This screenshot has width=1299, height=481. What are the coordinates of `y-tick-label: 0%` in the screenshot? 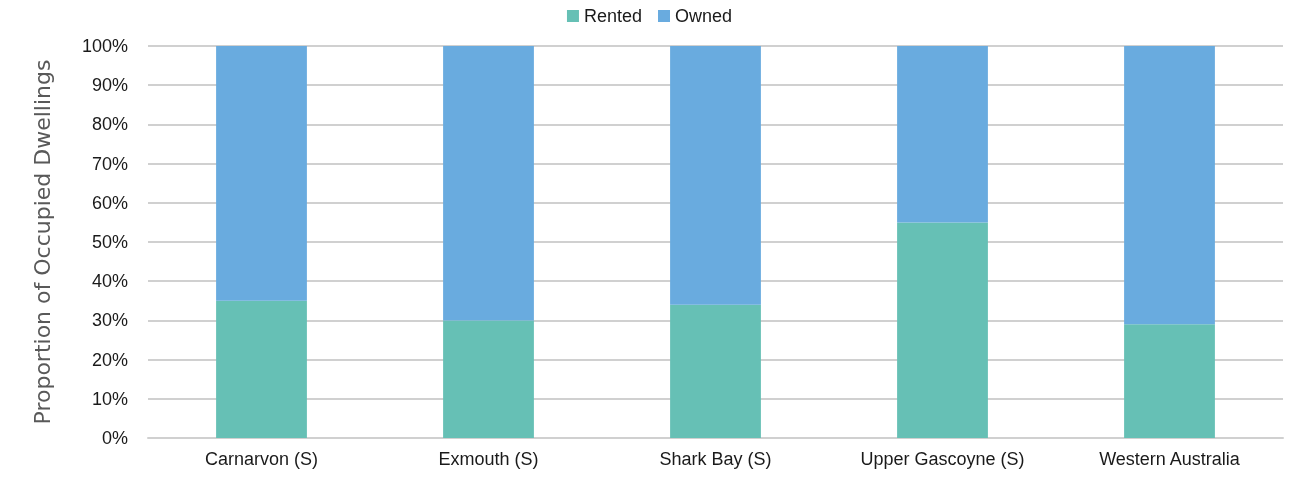 It's located at (114, 438).